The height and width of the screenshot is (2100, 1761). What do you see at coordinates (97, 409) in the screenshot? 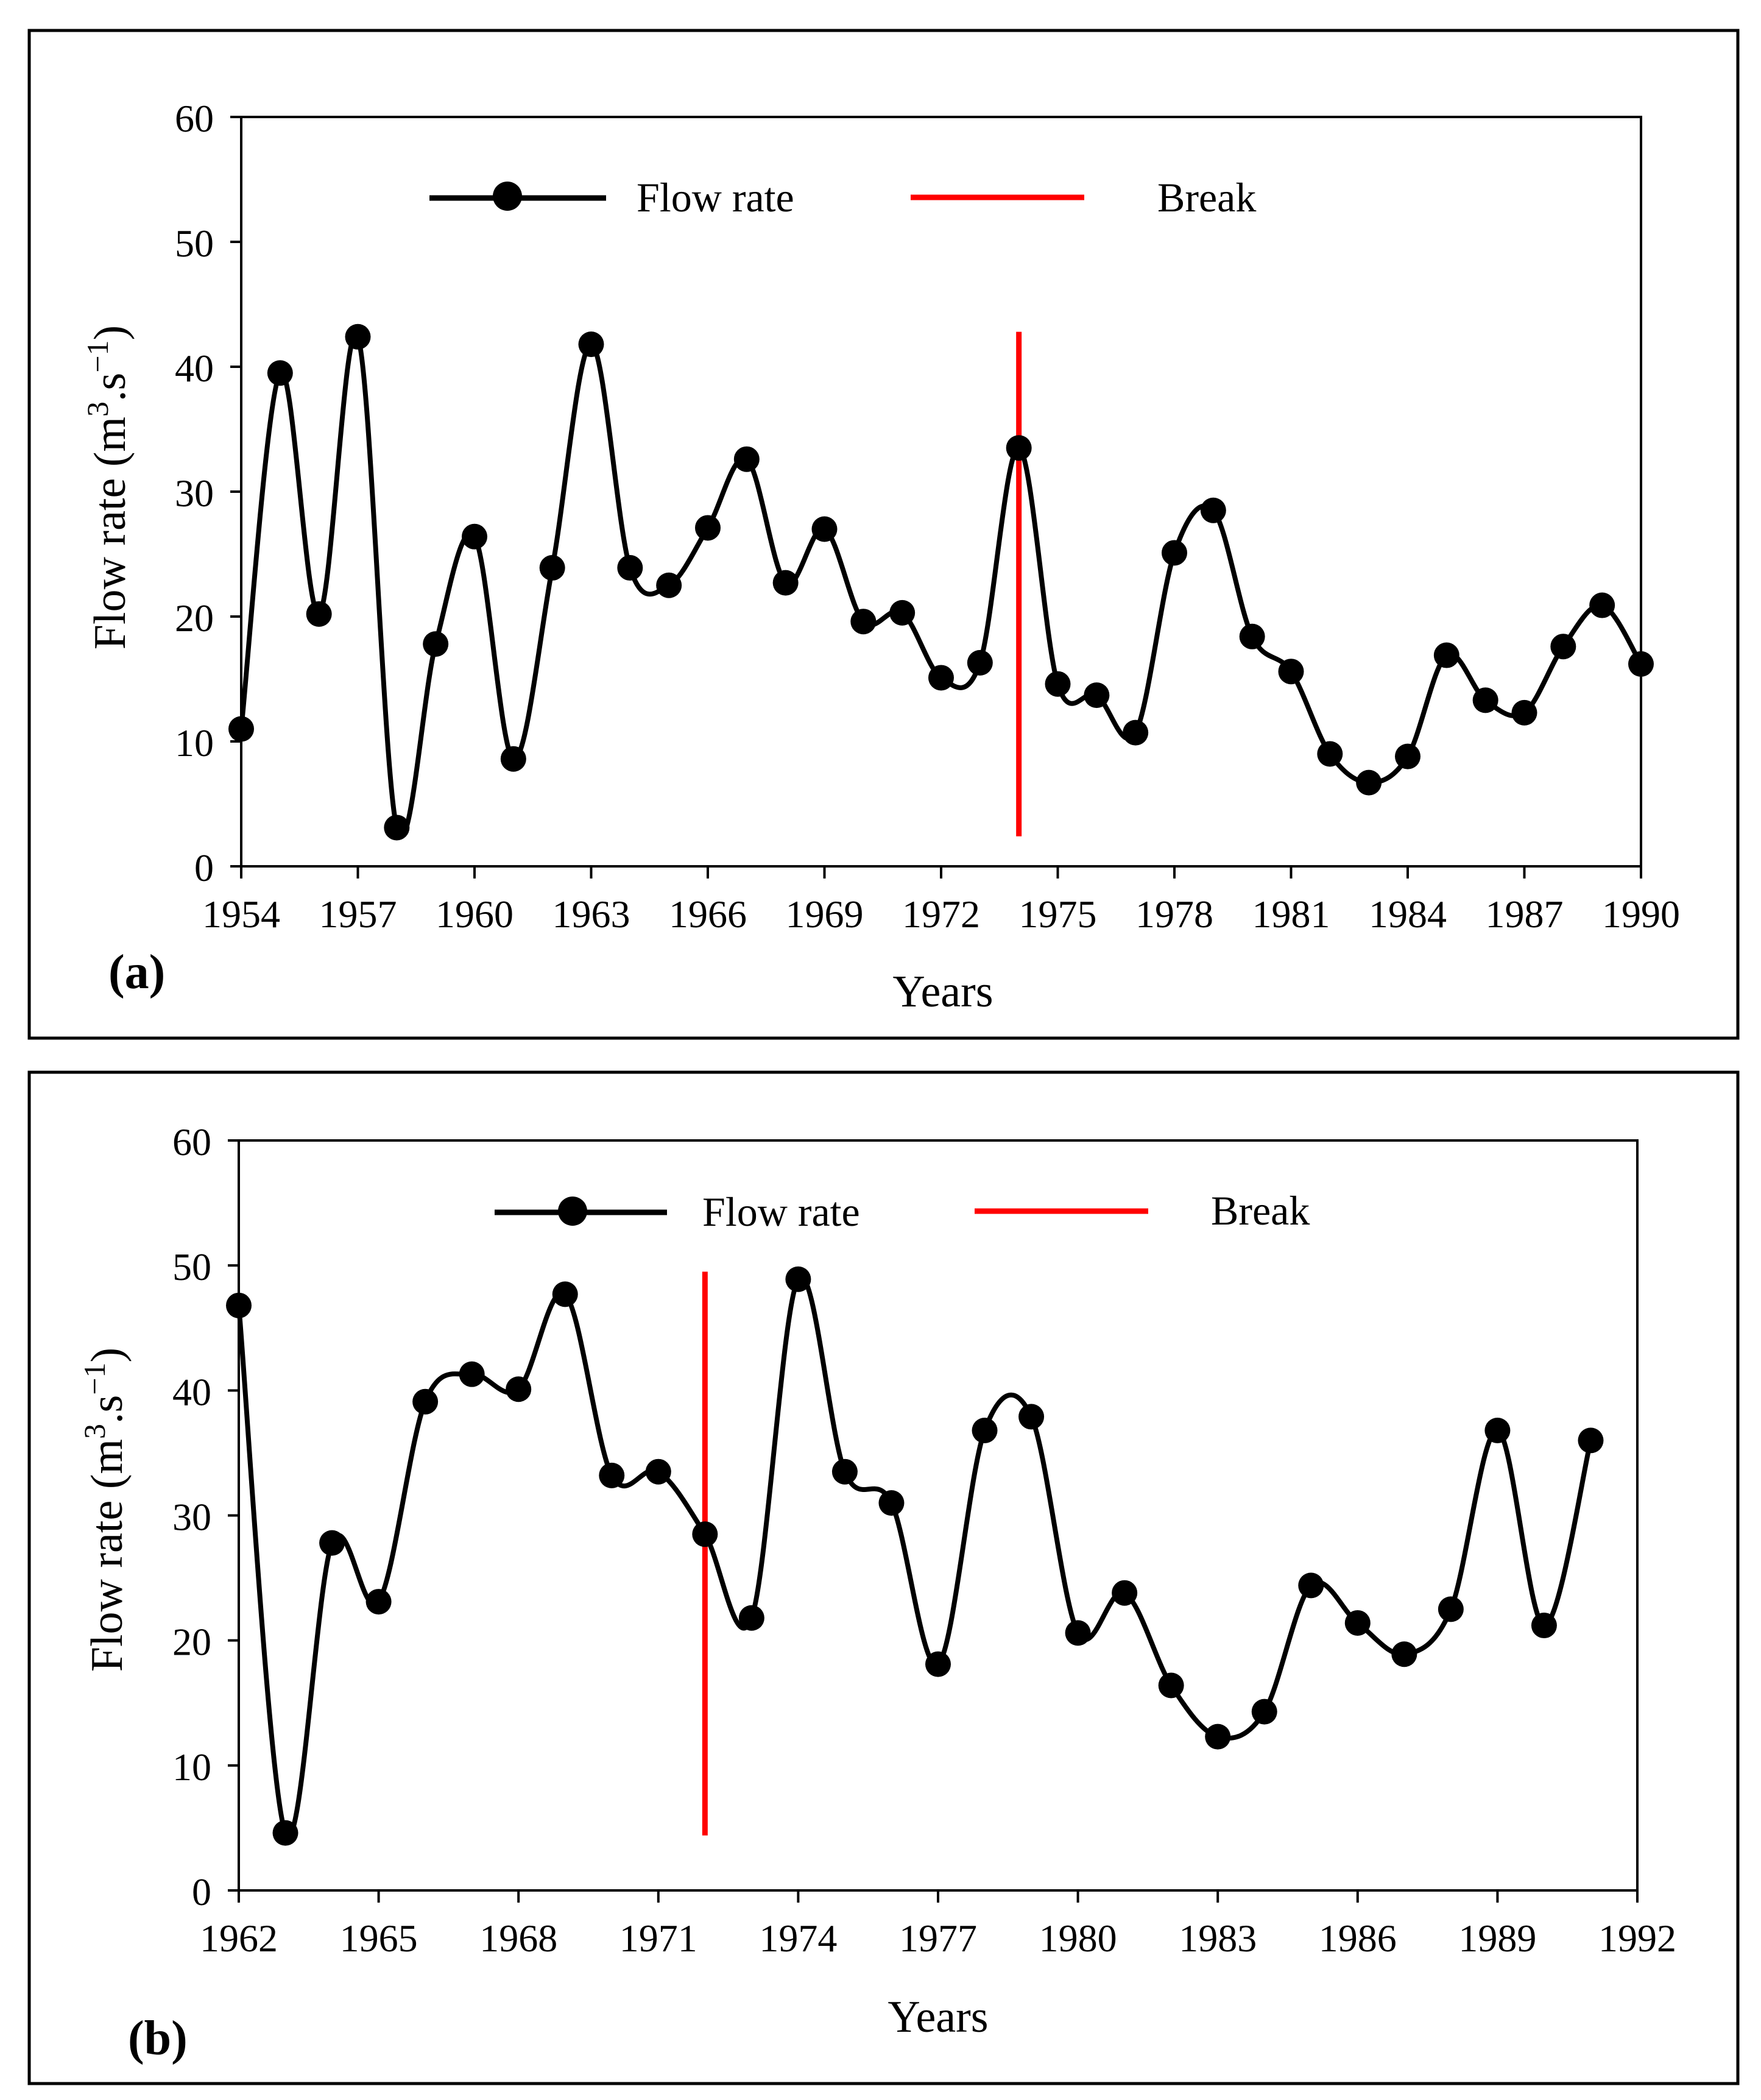
I see `panel-a-y-axis-unit-sup1: 3` at bounding box center [97, 409].